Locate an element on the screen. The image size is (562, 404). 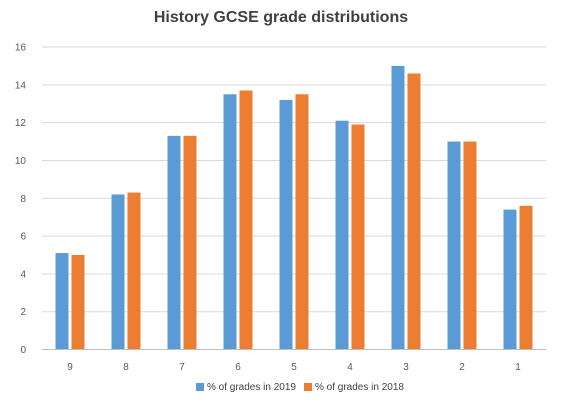
x-axis-ticks: 9 8 7 6 5 4 3 2 1 is located at coordinates (294, 367).